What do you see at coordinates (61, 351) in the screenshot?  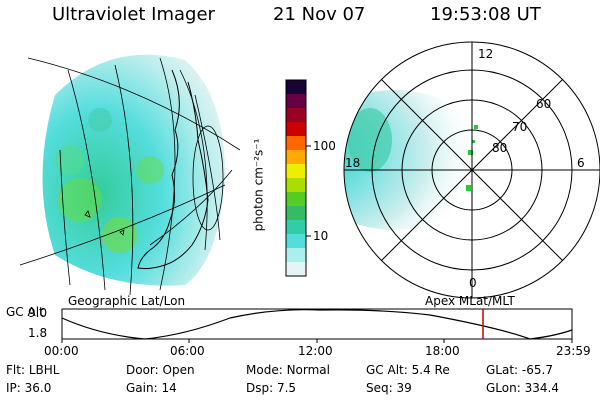 I see `orbit-xtick-0: 00:00` at bounding box center [61, 351].